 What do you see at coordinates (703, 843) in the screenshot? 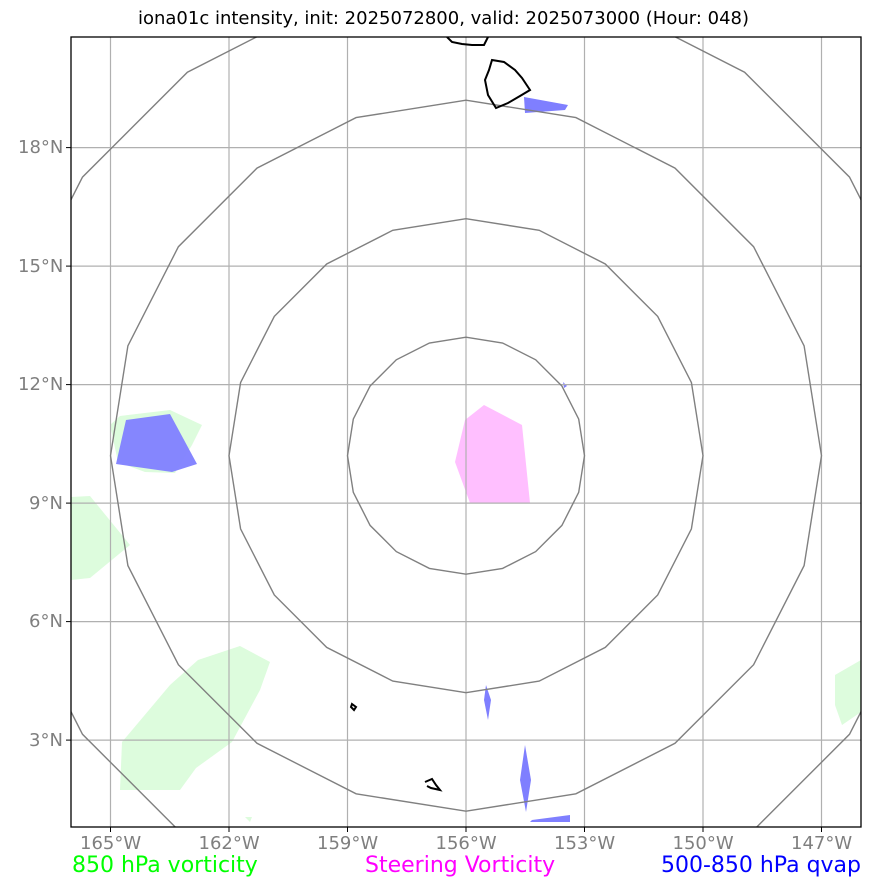
I see `lon-tick-label: 150°W` at bounding box center [703, 843].